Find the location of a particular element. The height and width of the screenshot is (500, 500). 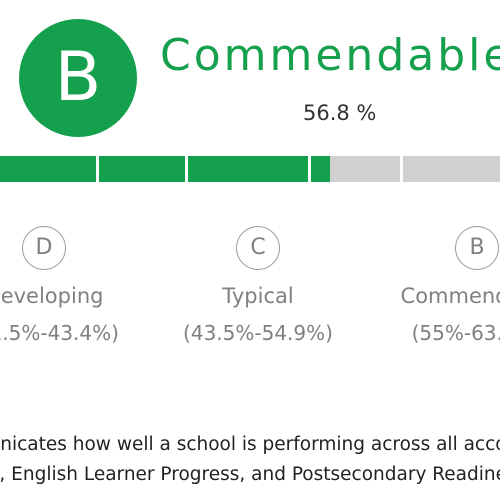

score-value: 56.8 % is located at coordinates (340, 113).